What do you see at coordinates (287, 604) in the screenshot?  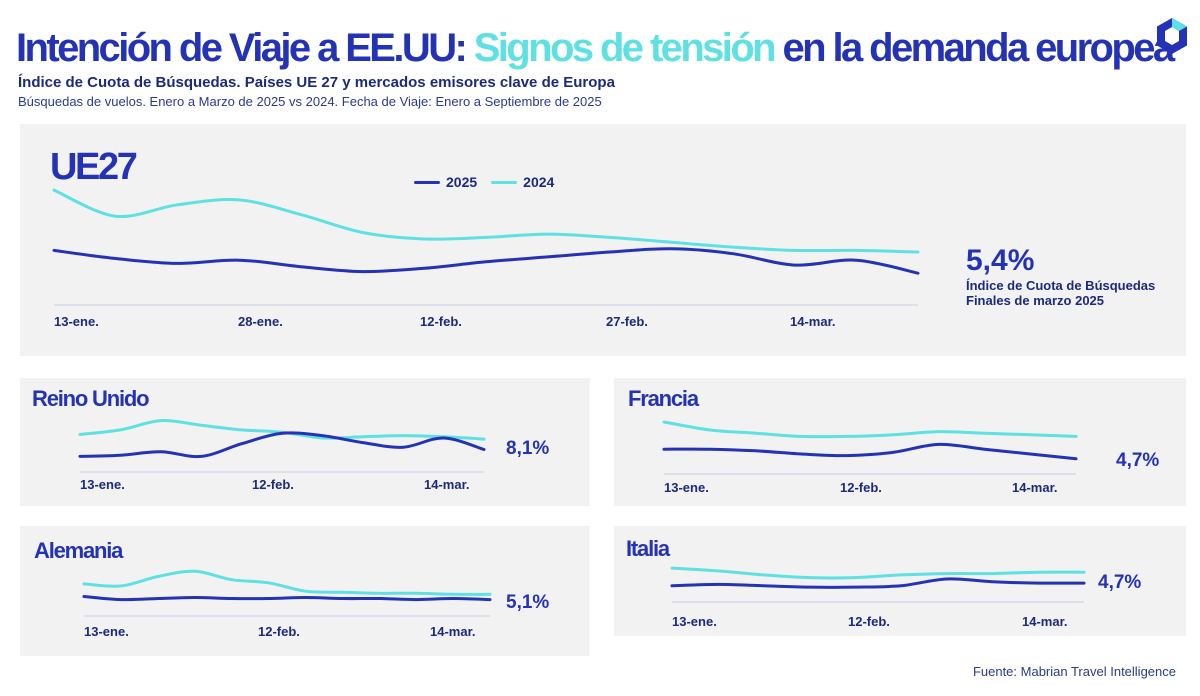 I see `chart-alemania: 13-ene. 12-feb. 14-mar.` at bounding box center [287, 604].